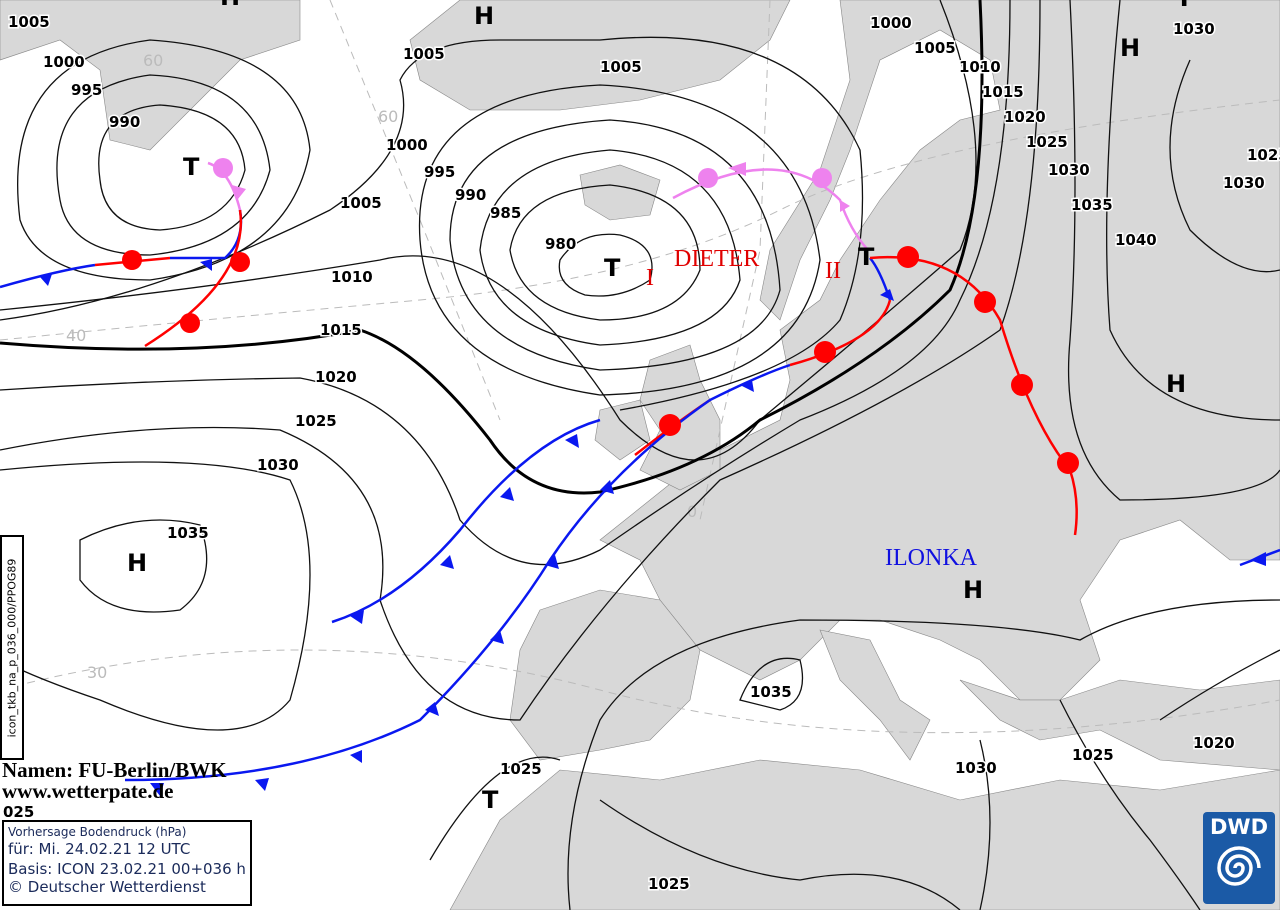 Image resolution: width=1280 pixels, height=910 pixels. Describe the element at coordinates (931, 558) in the screenshot. I see `storm-name-ilonka: ILONKA` at that location.